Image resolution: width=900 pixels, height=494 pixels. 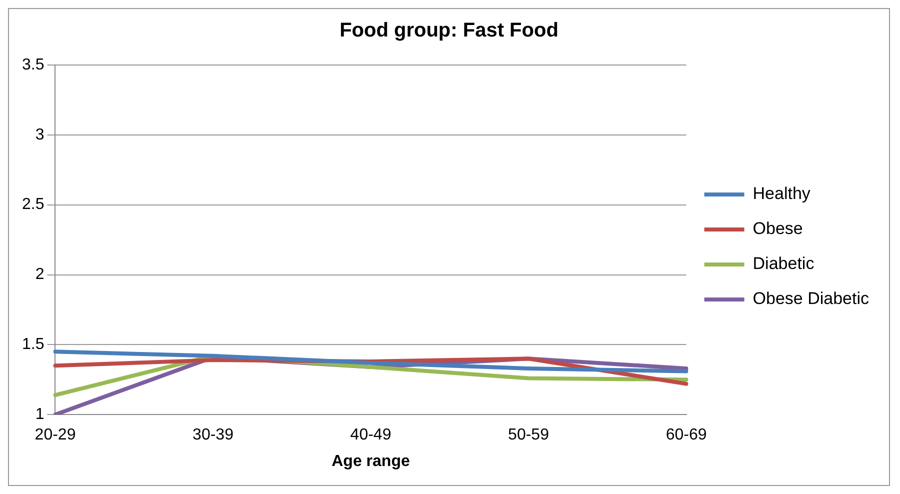 What do you see at coordinates (55, 435) in the screenshot?
I see `x-tick-label: 20-29` at bounding box center [55, 435].